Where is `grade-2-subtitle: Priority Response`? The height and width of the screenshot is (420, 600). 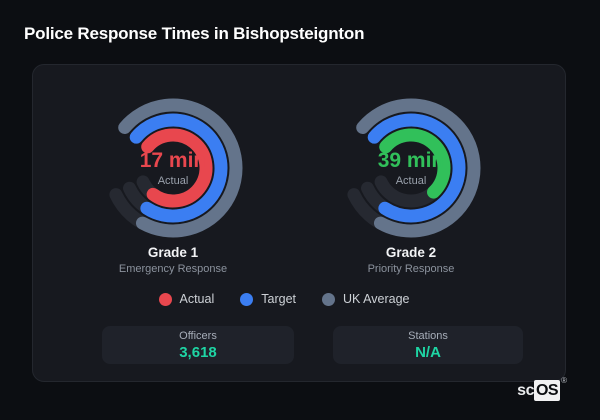 grade-2-subtitle: Priority Response is located at coordinates (411, 269).